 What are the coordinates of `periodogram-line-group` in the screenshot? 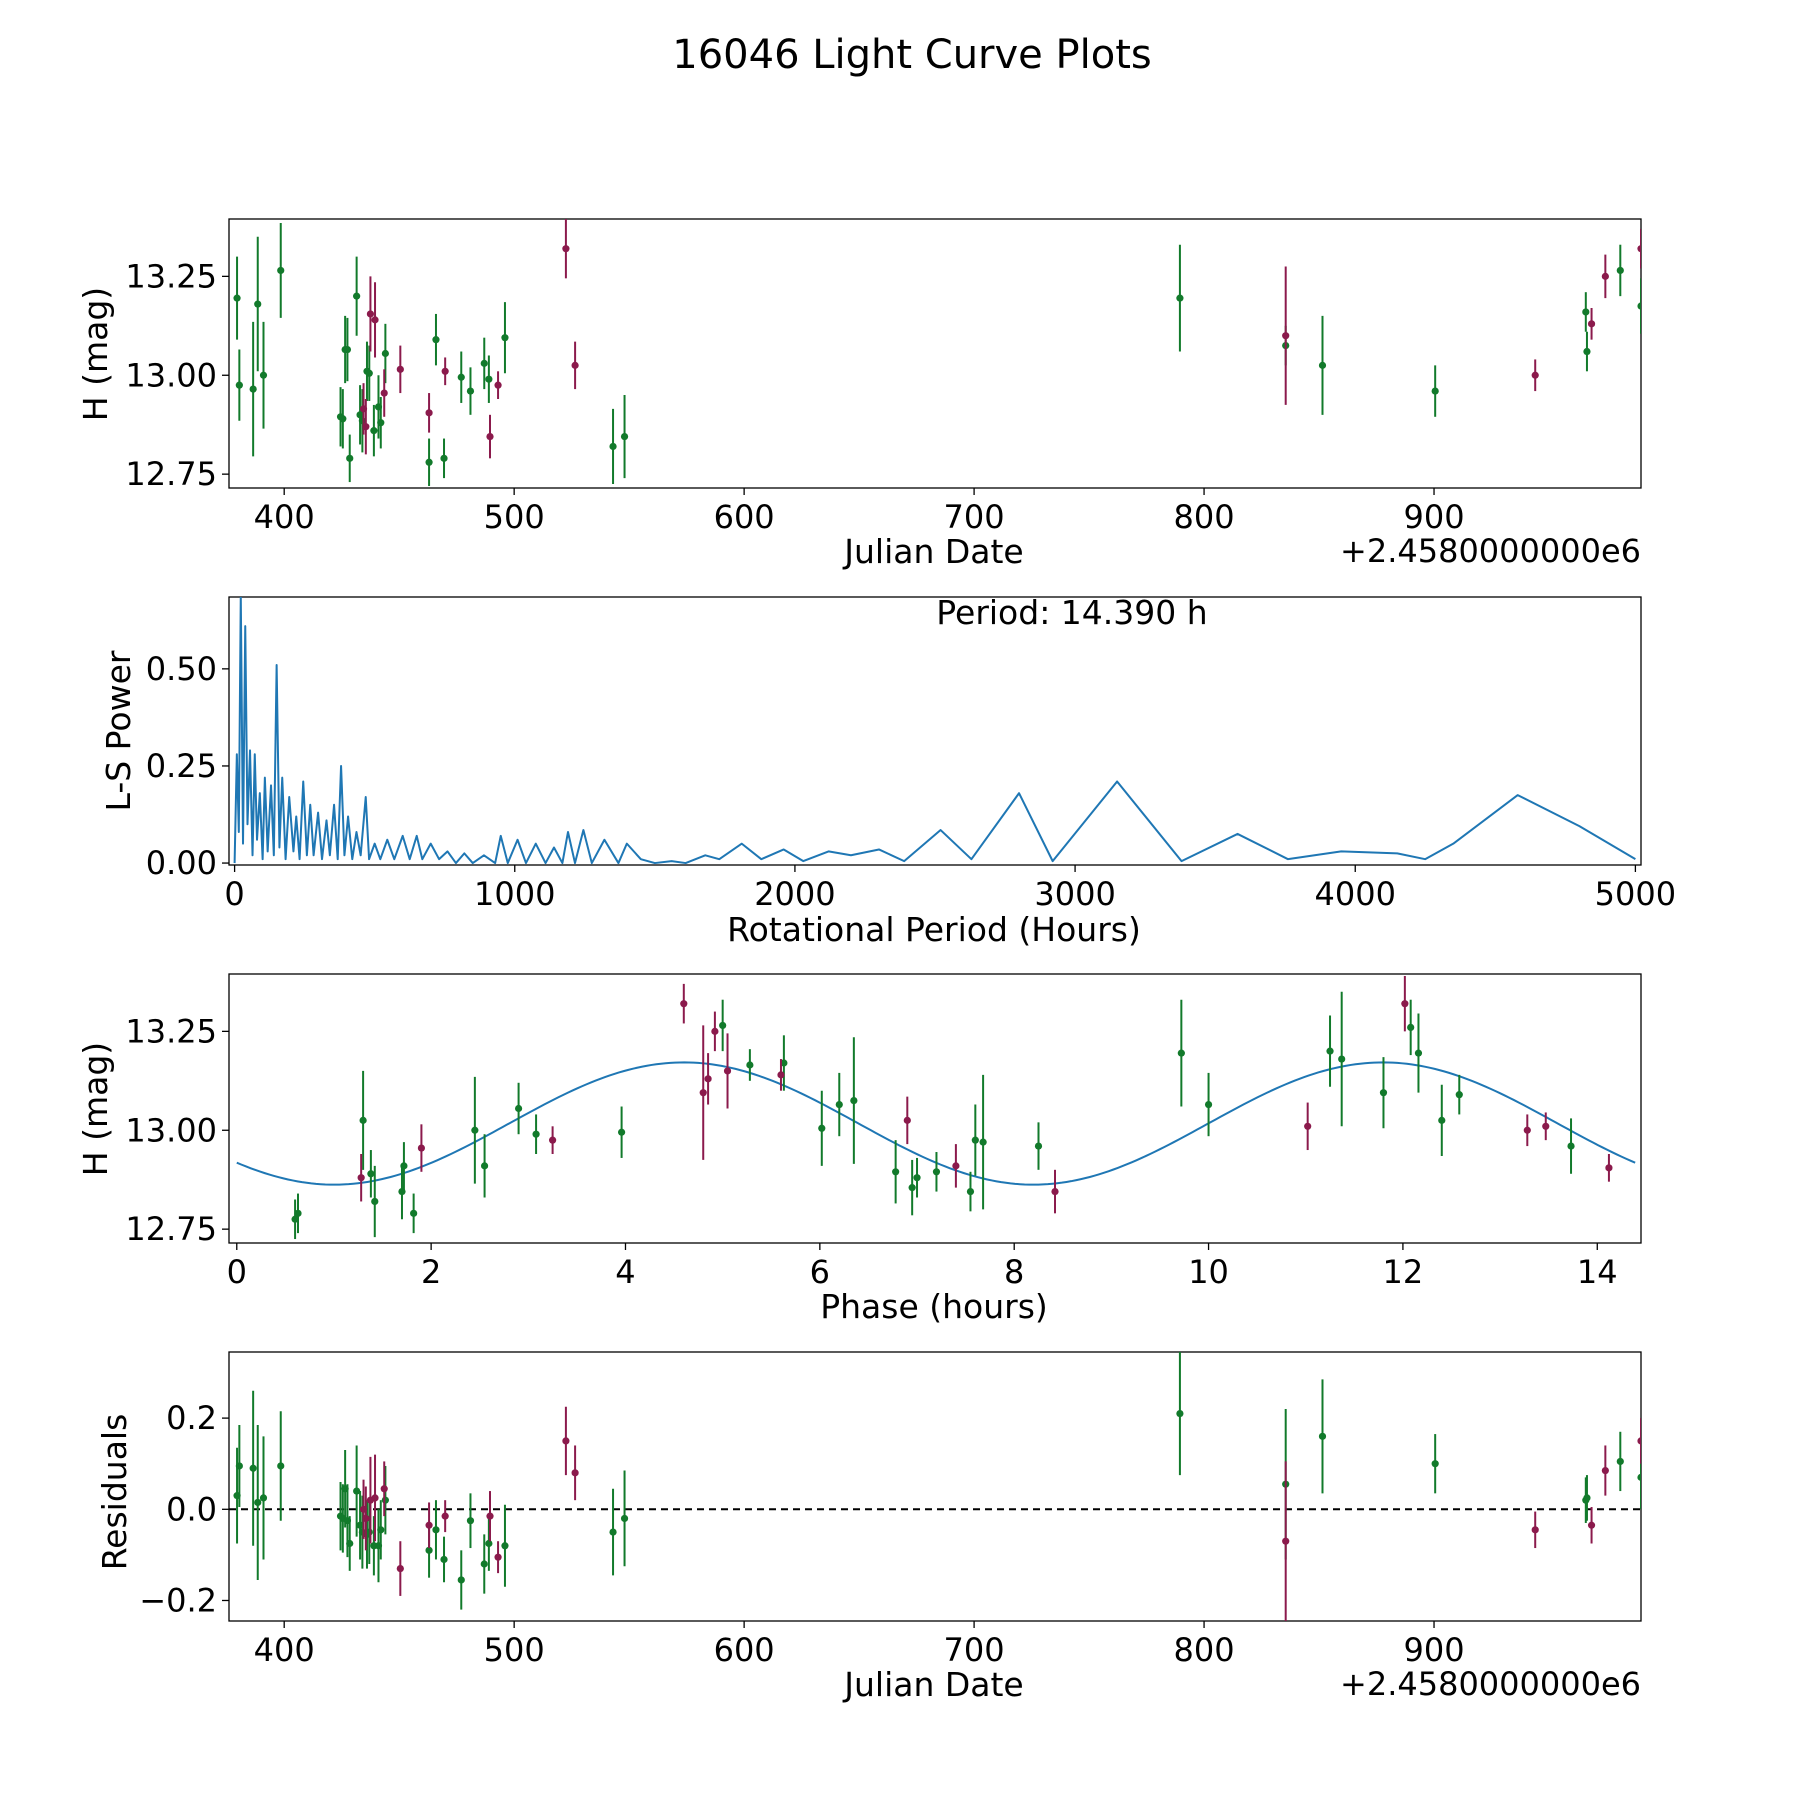 It's located at (934, 731).